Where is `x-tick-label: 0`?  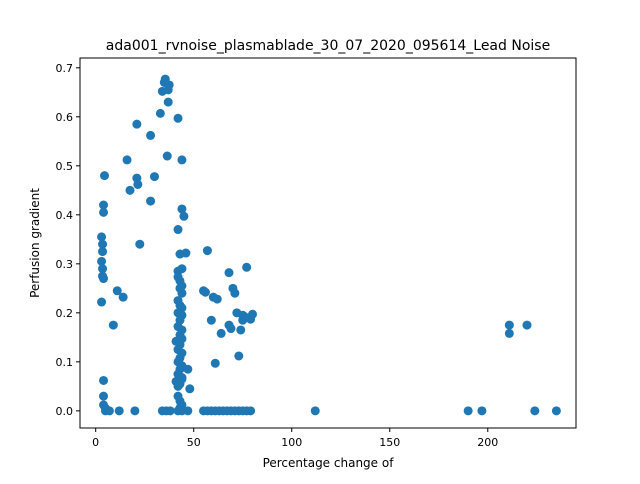
x-tick-label: 0 is located at coordinates (95, 442).